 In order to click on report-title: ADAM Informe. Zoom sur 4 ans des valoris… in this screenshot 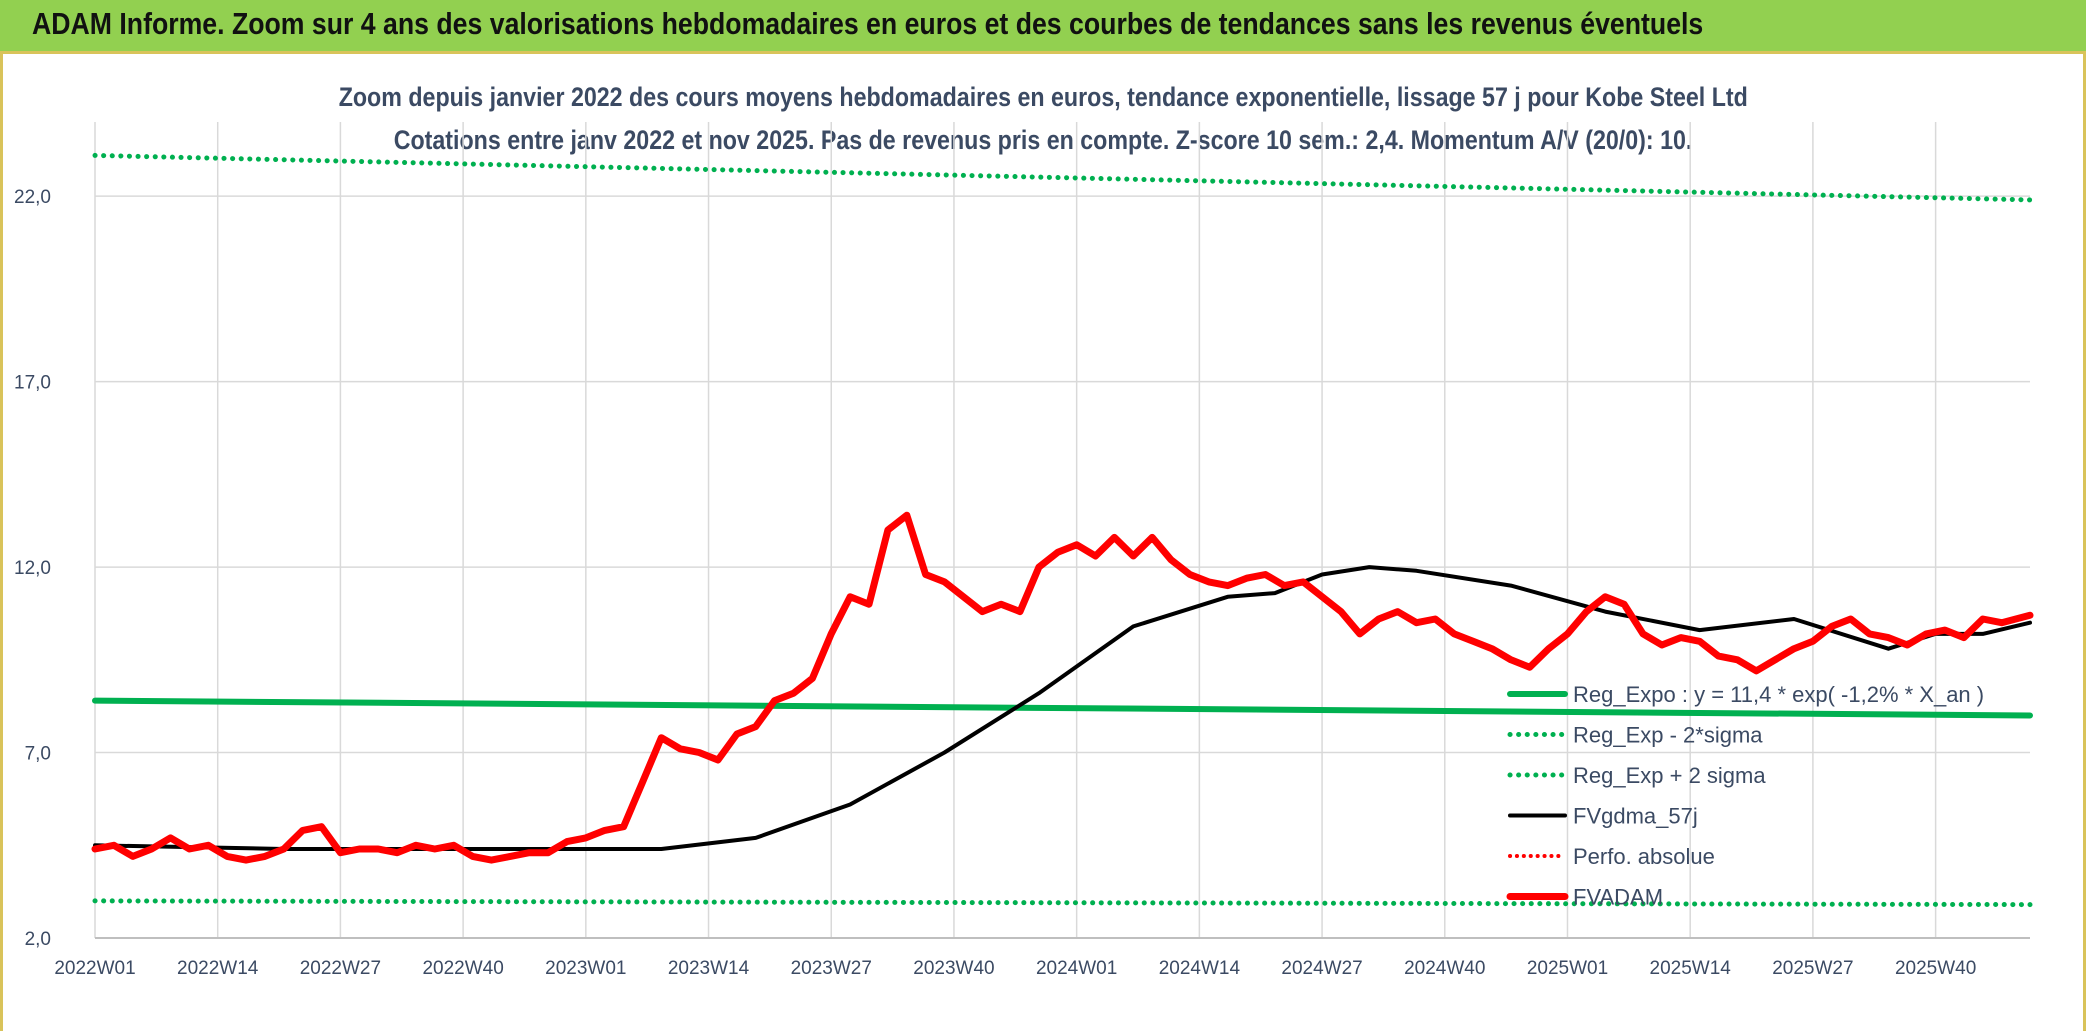, I will do `click(868, 23)`.